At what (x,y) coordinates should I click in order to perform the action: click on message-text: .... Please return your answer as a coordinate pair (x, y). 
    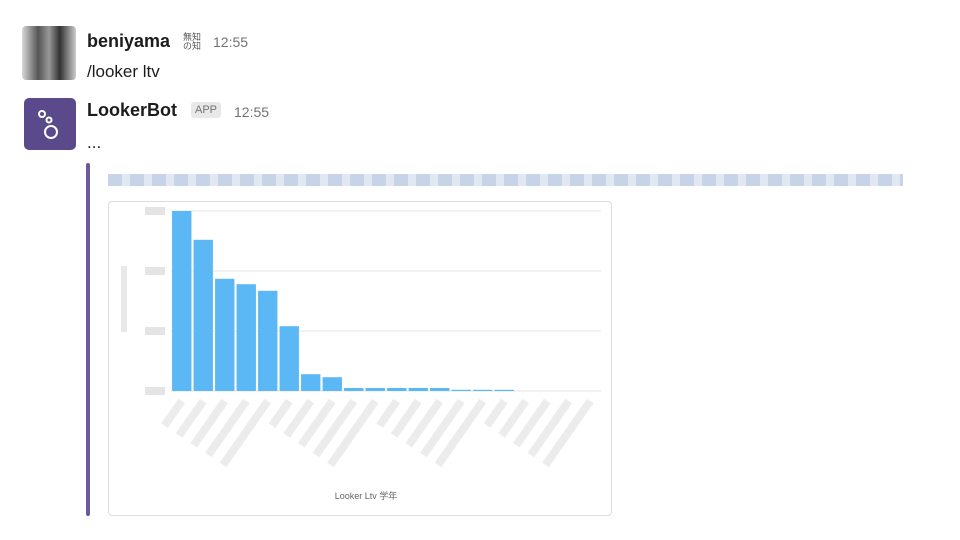
    Looking at the image, I should click on (94, 142).